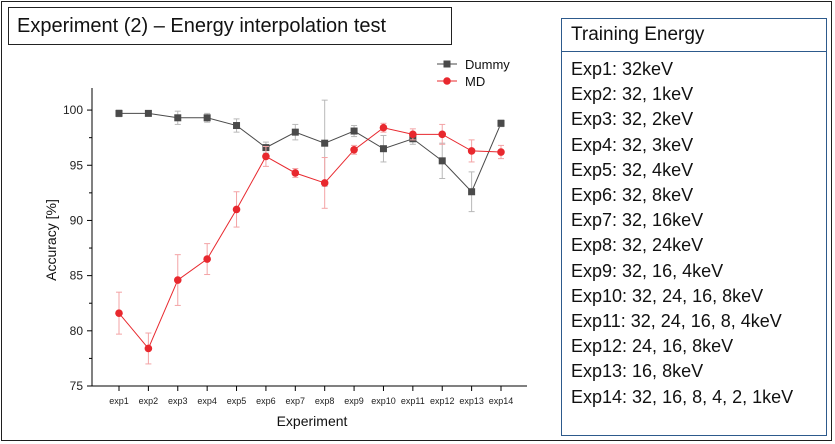 The height and width of the screenshot is (444, 835). I want to click on legend-label: Dummy, so click(487, 64).